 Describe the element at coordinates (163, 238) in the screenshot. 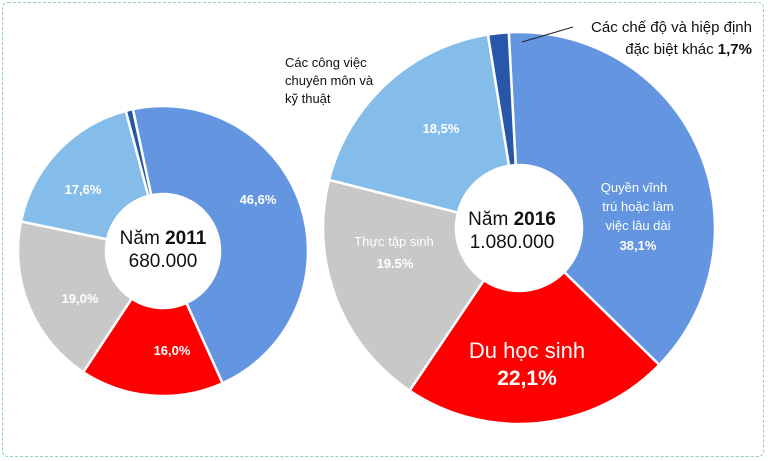

I see `center-year-2011: Năm 2011` at that location.